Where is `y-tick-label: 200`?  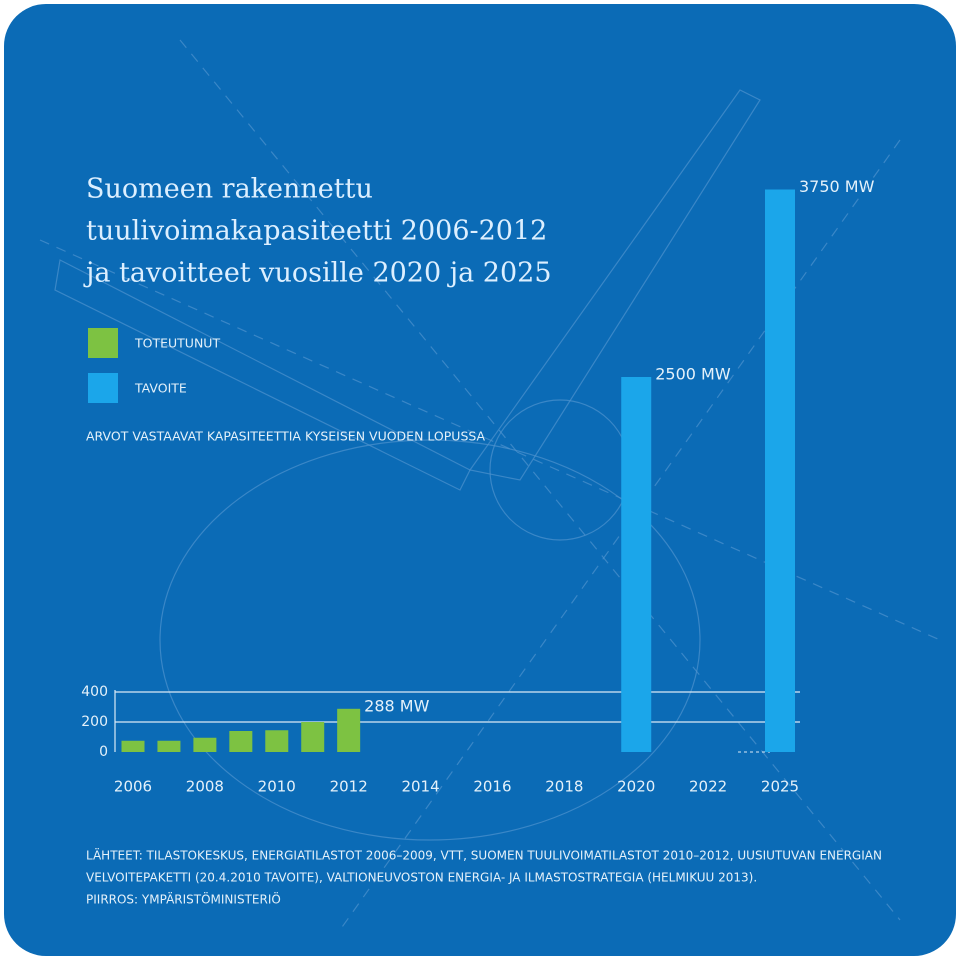
y-tick-label: 200 is located at coordinates (94, 722).